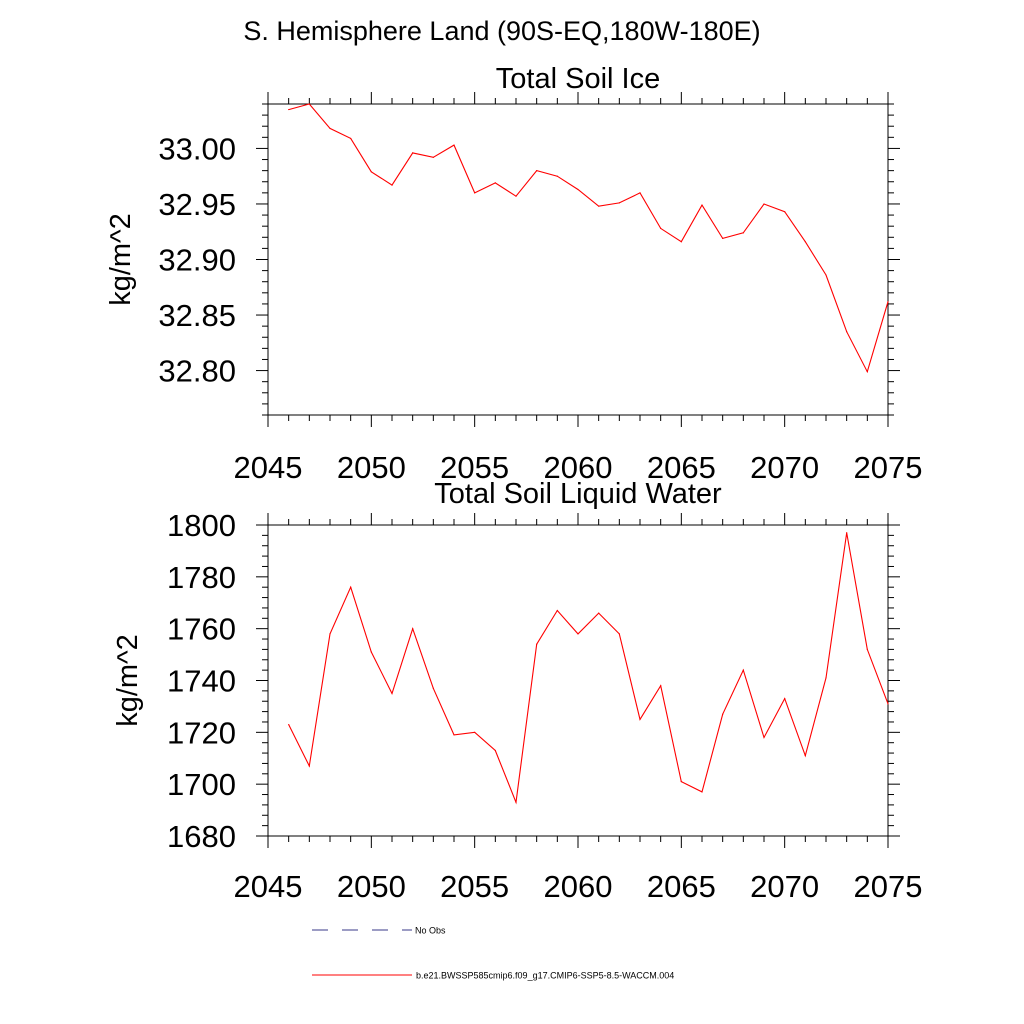 Image resolution: width=1024 pixels, height=1024 pixels. Describe the element at coordinates (201, 525) in the screenshot. I see `y-tick-label: 1800` at that location.